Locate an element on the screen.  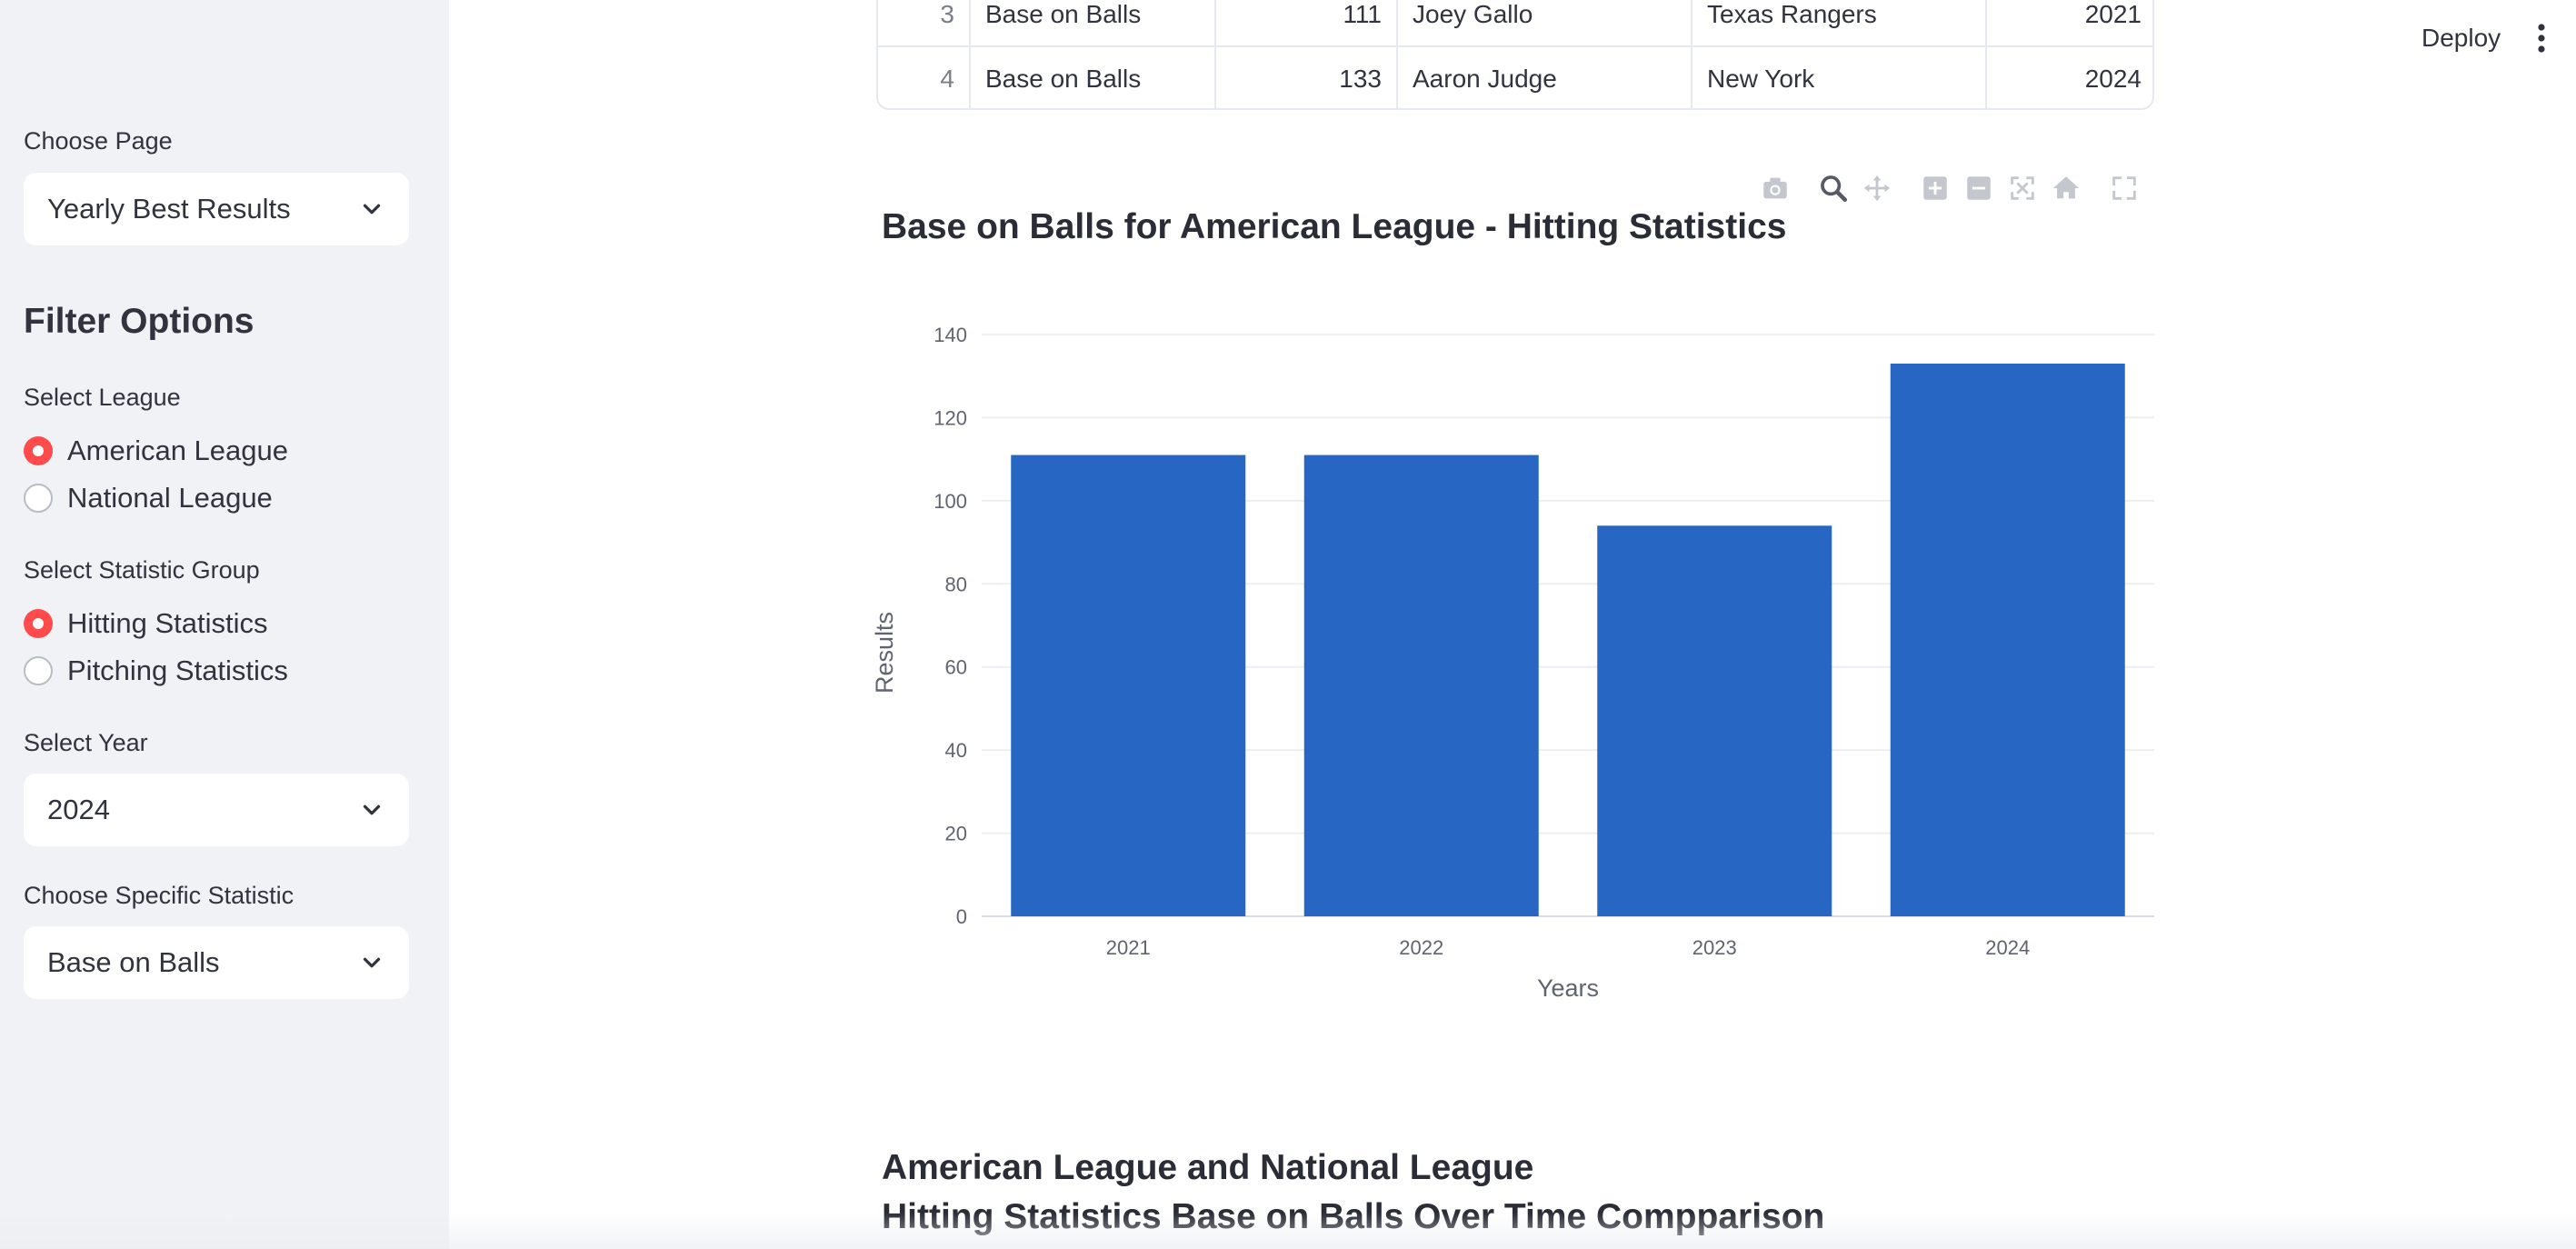
player-cell: Joey Gallo is located at coordinates (1545, 22).